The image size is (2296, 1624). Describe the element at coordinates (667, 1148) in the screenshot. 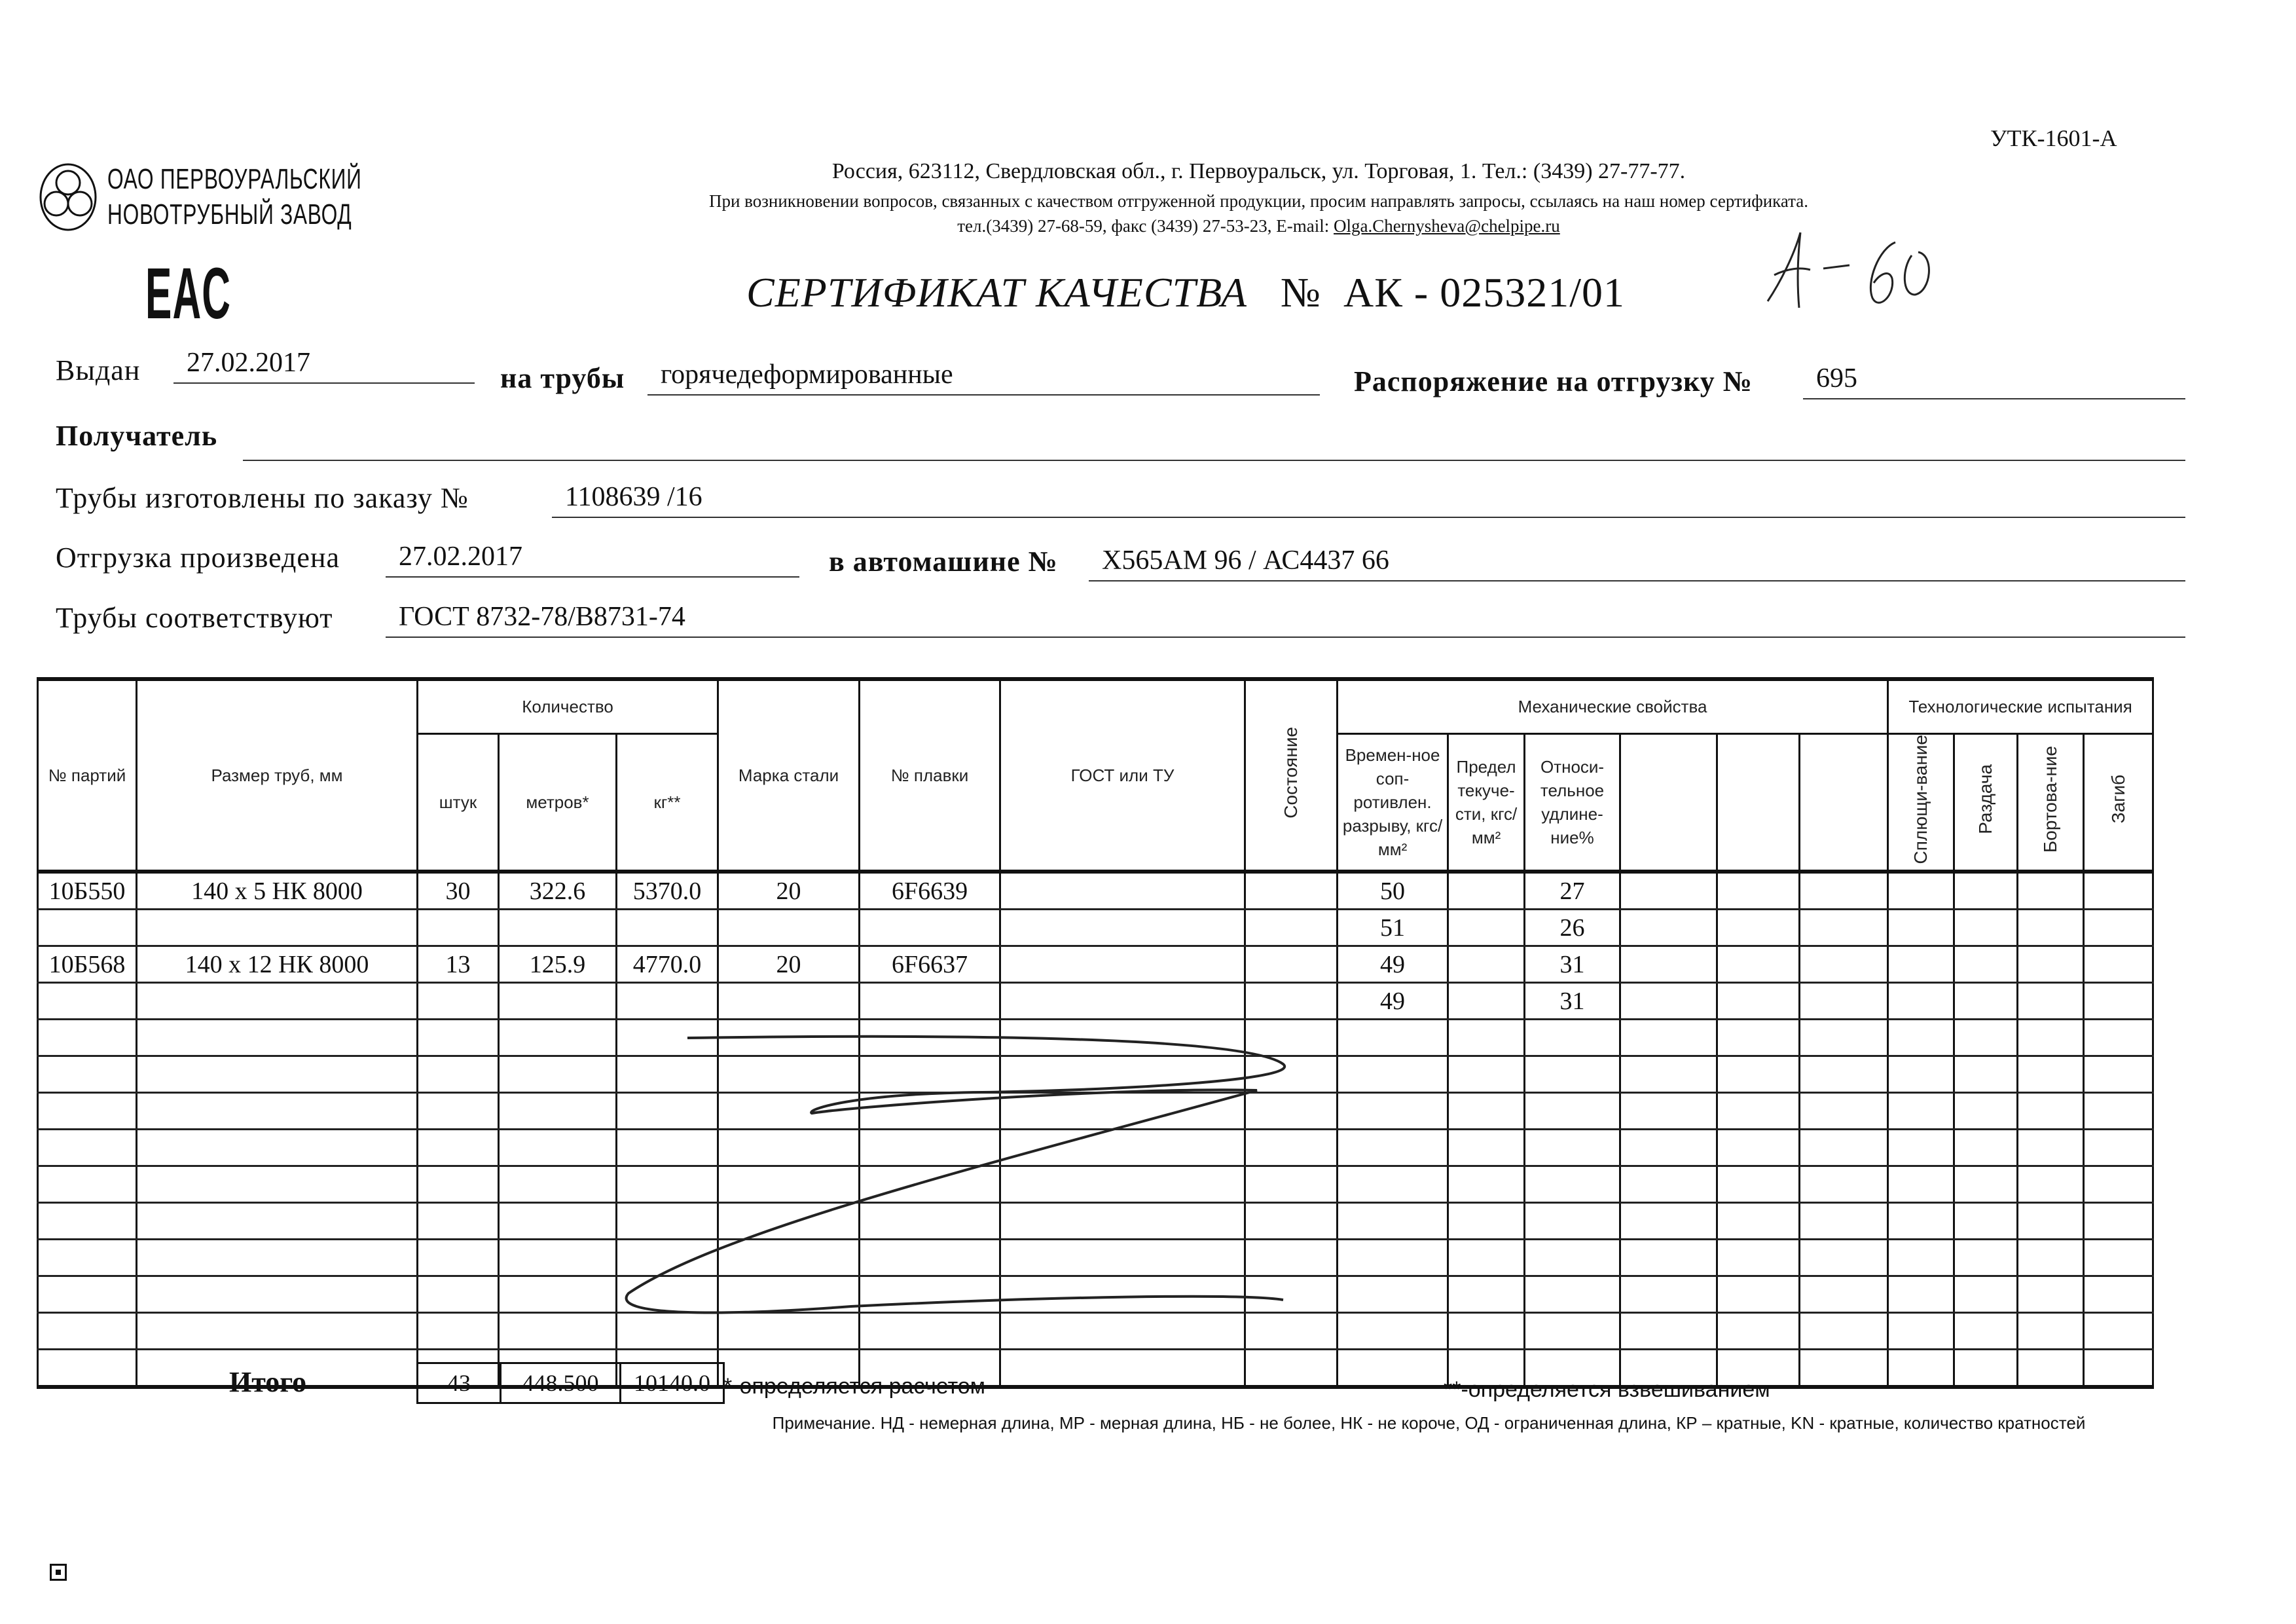

I see `cell-kg` at that location.